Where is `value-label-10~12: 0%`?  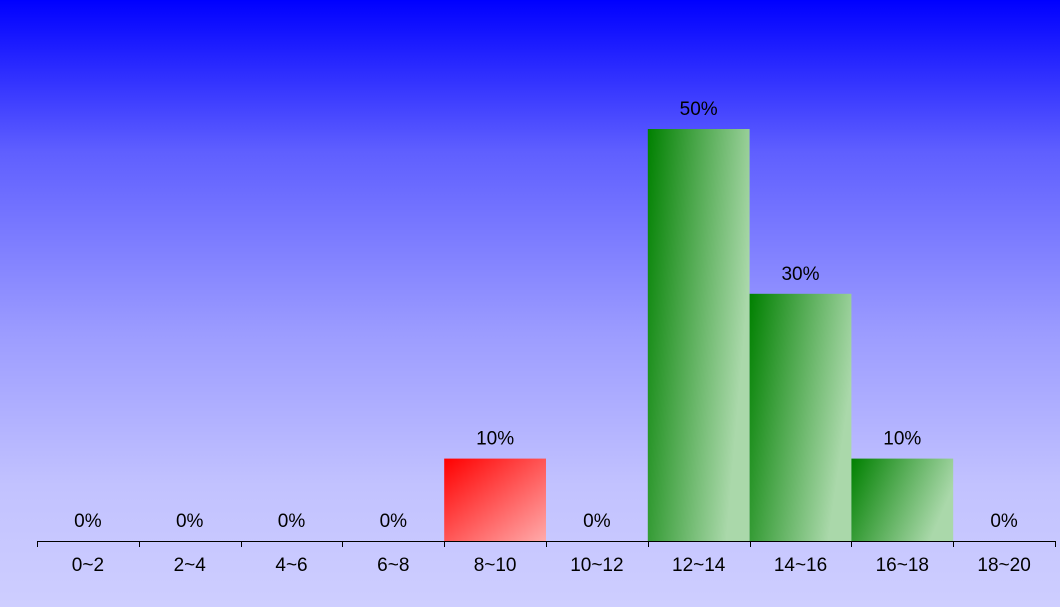
value-label-10~12: 0% is located at coordinates (597, 521).